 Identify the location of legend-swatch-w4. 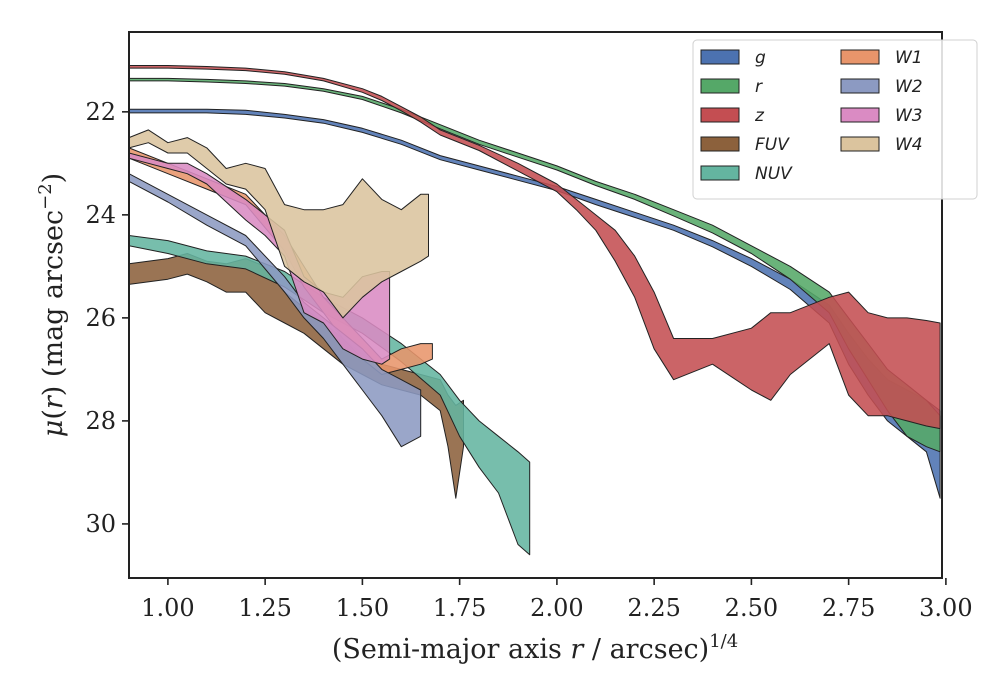
(860, 144).